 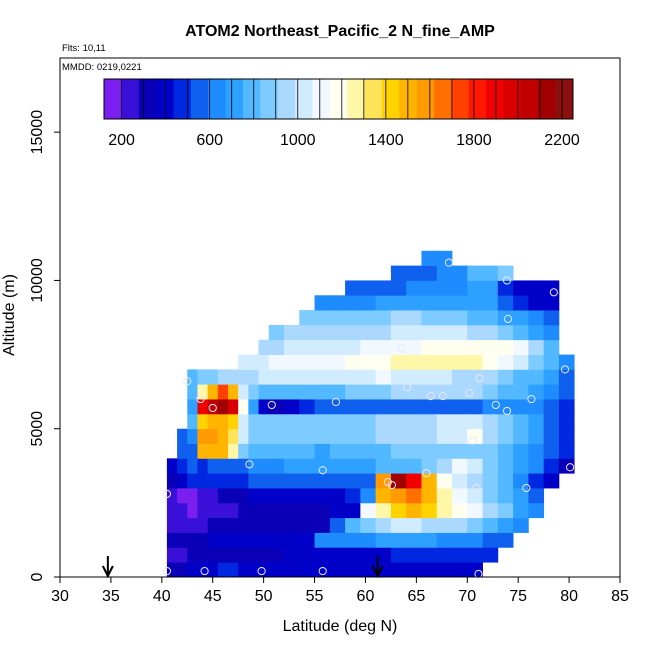 What do you see at coordinates (518, 596) in the screenshot?
I see `x-tick-label: 75` at bounding box center [518, 596].